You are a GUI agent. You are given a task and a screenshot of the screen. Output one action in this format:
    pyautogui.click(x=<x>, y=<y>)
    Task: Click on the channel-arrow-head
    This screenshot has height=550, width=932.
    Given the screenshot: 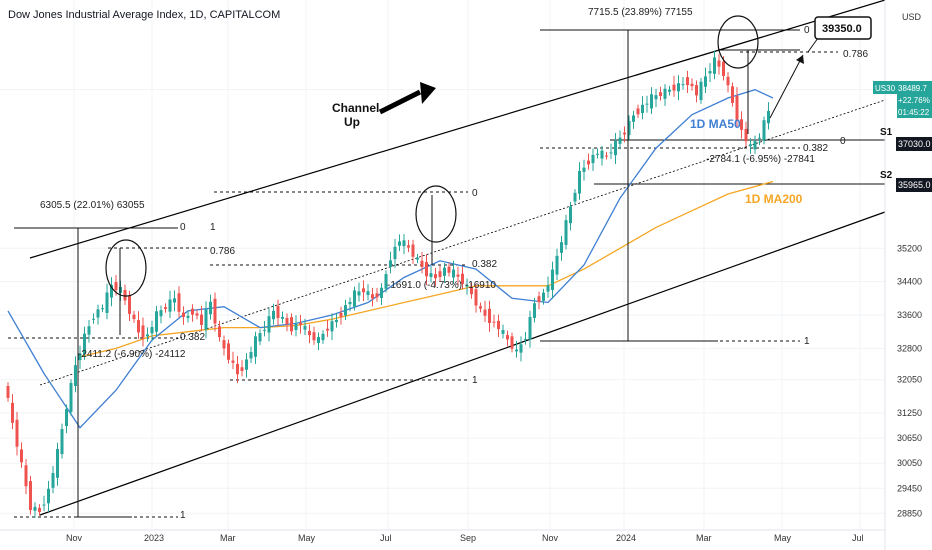 What is the action you would take?
    pyautogui.click(x=428, y=93)
    